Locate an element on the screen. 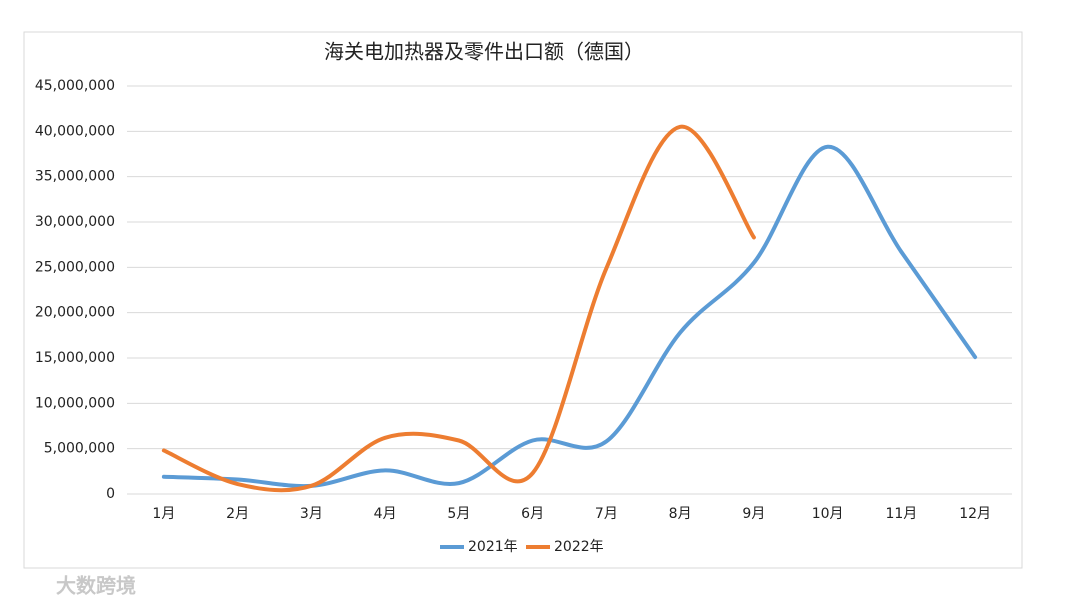 This screenshot has width=1080, height=612. y-tick-label: 15,000,000 is located at coordinates (75, 358).